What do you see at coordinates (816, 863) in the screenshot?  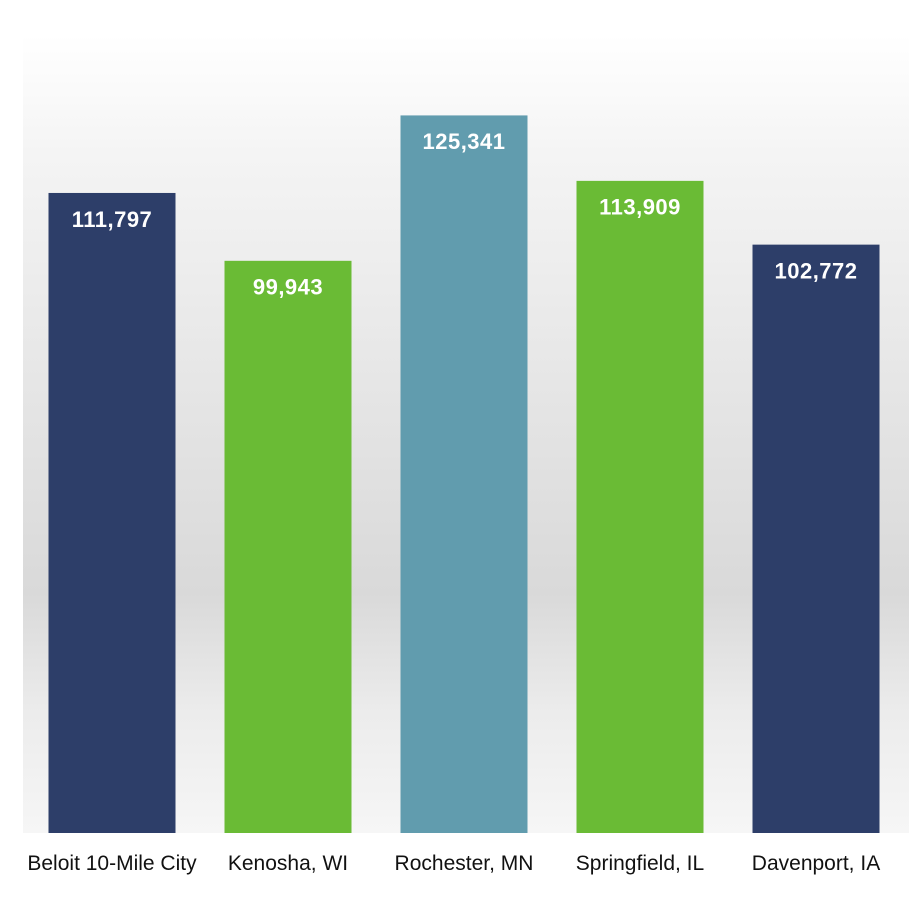 I see `x-tick-label: Davenport, IA` at bounding box center [816, 863].